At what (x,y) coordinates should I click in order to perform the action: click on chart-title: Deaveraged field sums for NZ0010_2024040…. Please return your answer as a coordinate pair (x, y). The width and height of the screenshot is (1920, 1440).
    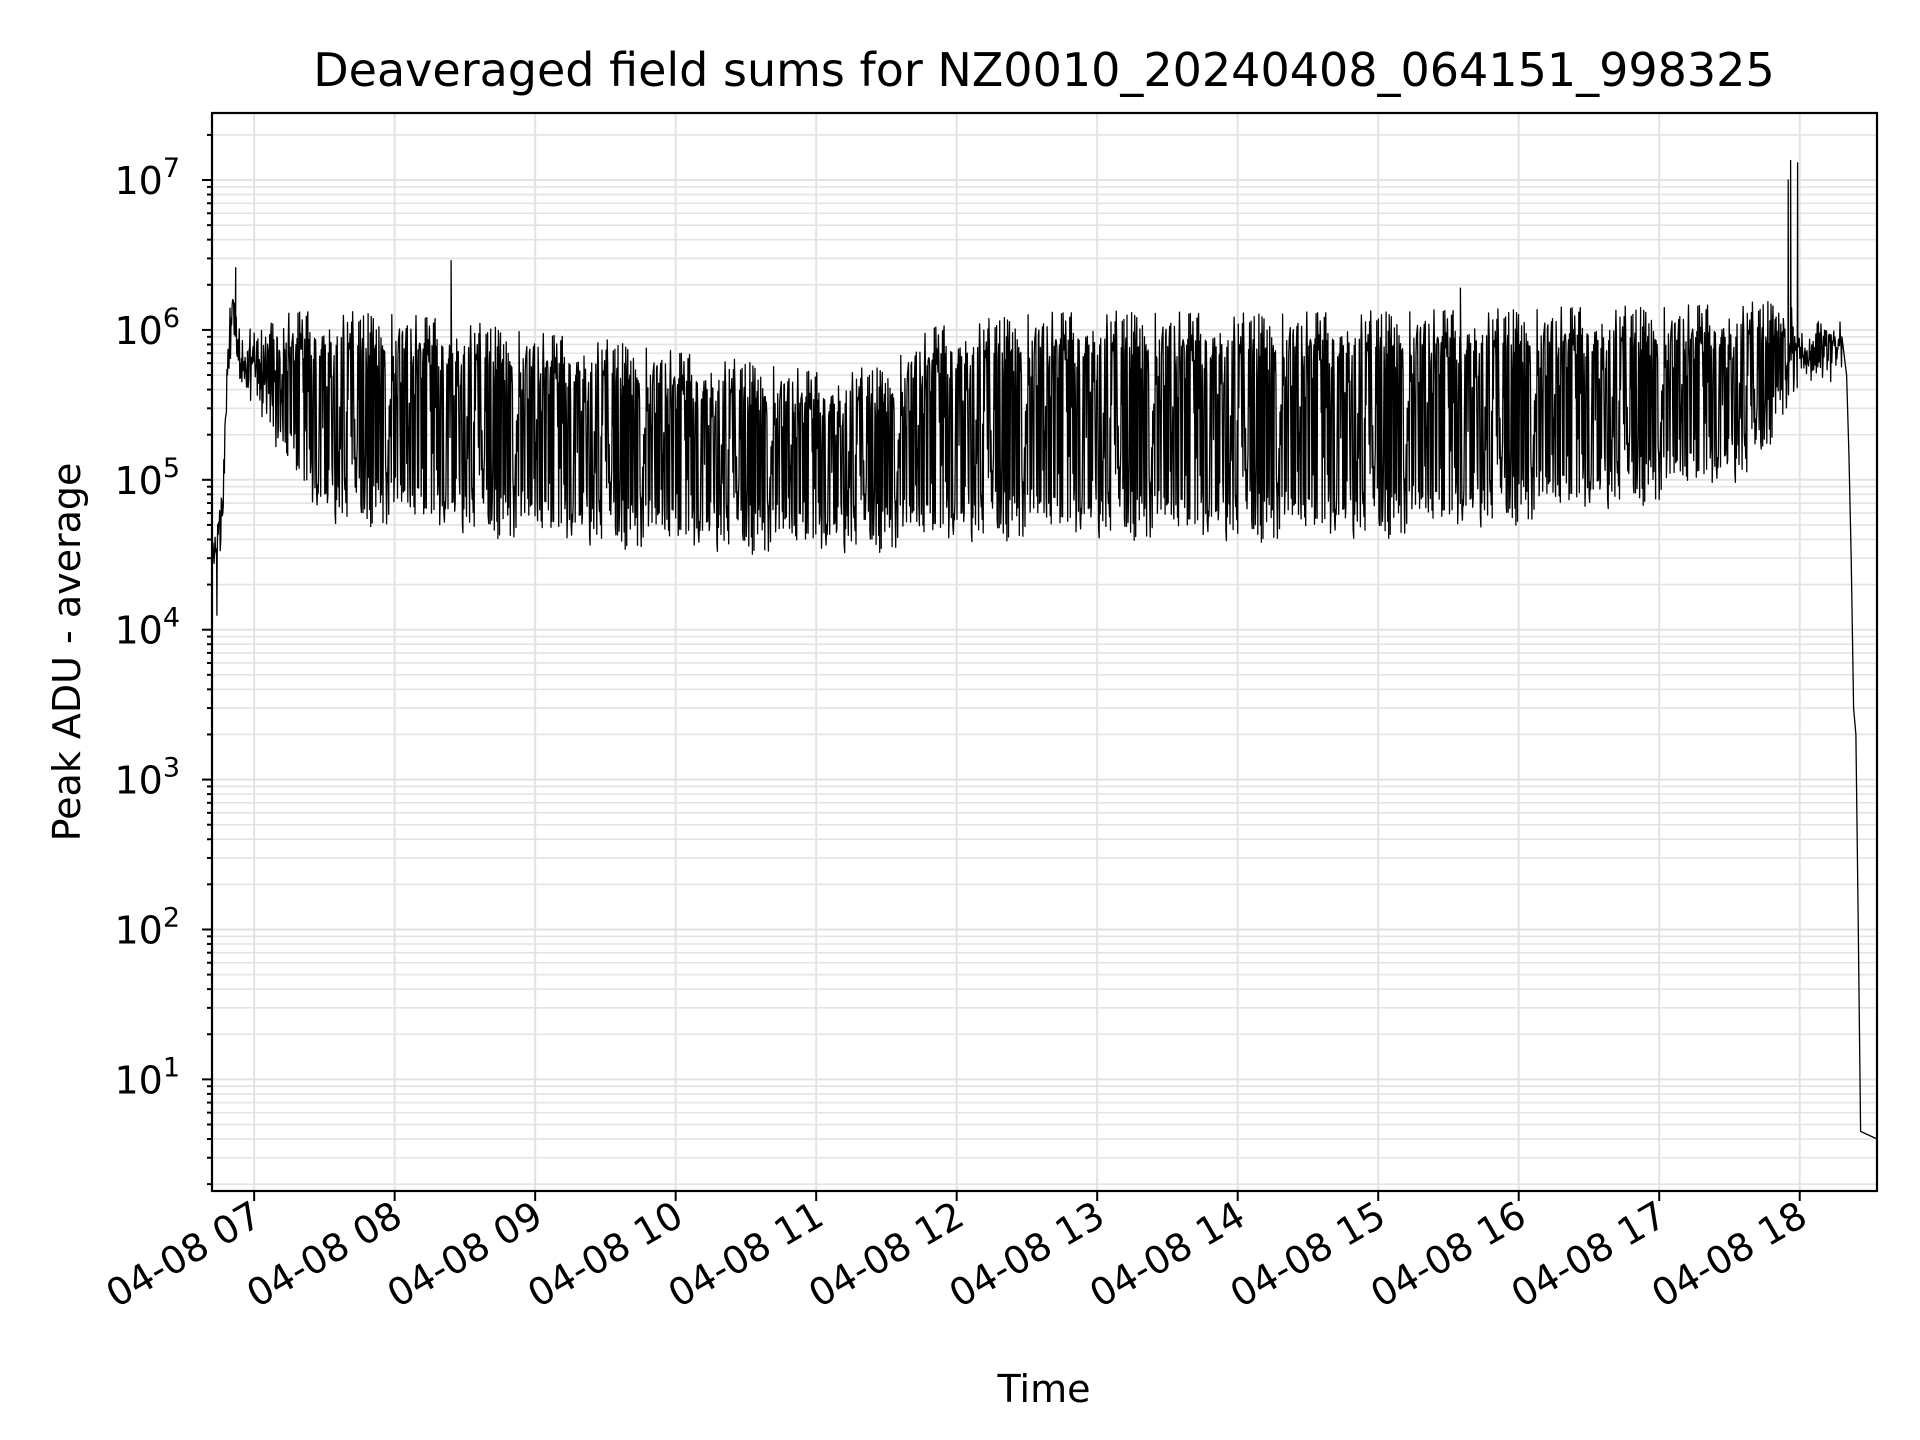
    Looking at the image, I should click on (1043, 70).